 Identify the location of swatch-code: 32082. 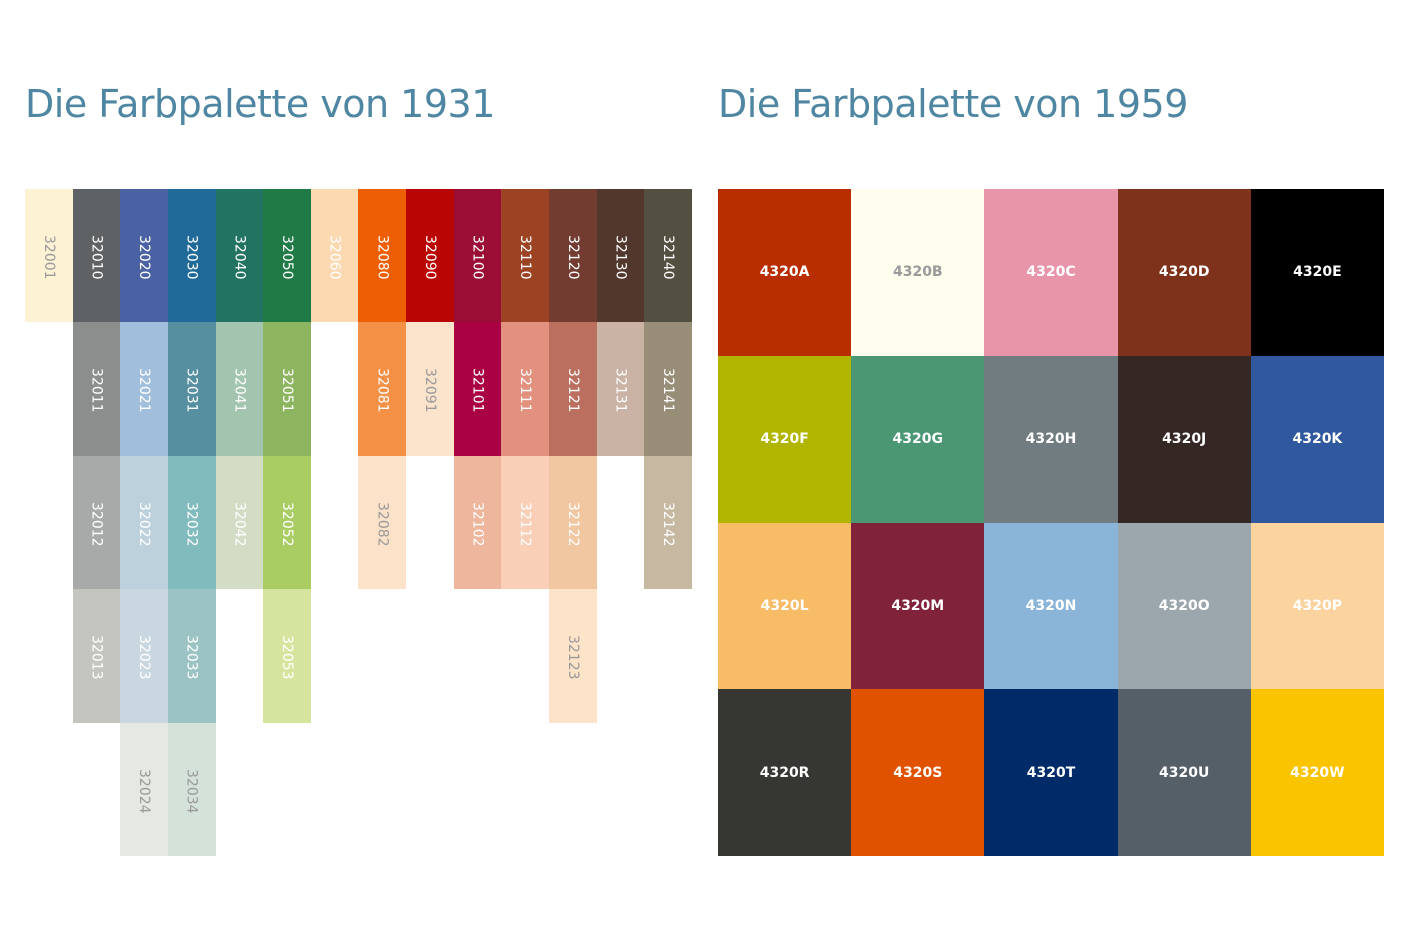
(382, 524).